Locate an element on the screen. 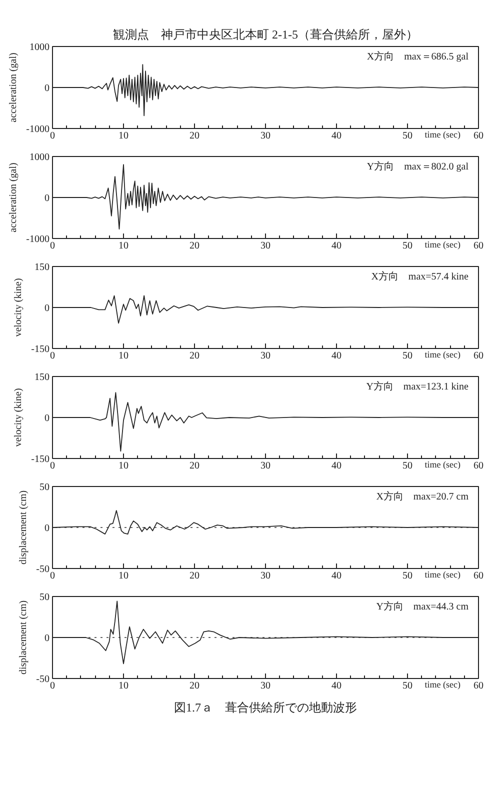  caption: 図1.7ａ 葺合供給所での地動波形 is located at coordinates (265, 707).